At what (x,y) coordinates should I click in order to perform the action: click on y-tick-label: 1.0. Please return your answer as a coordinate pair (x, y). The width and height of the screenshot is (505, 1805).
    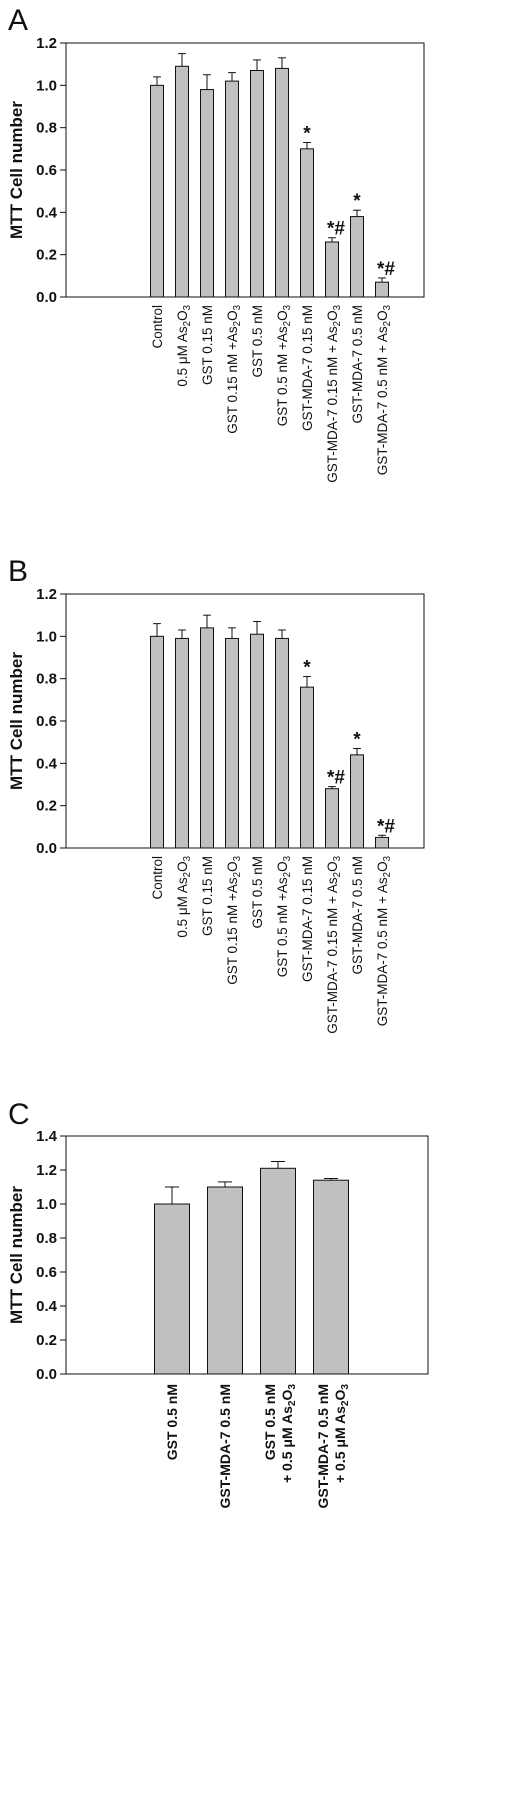
    Looking at the image, I should click on (46, 636).